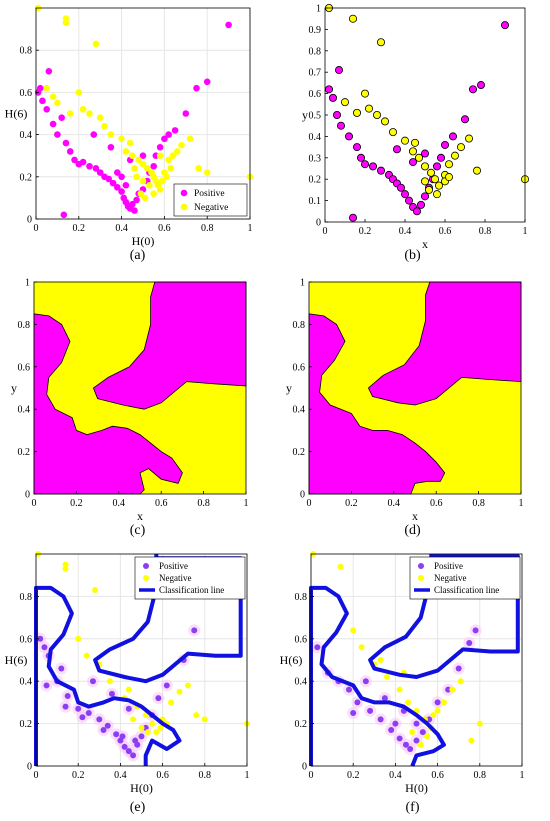 Image resolution: width=550 pixels, height=821 pixels. I want to click on legend-marker-positive, so click(146, 566).